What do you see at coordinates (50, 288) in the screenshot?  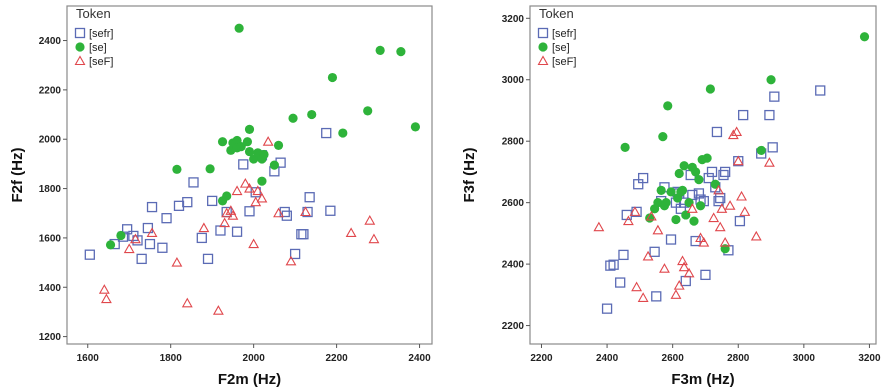 I see `y-tick-label: 1400` at bounding box center [50, 288].